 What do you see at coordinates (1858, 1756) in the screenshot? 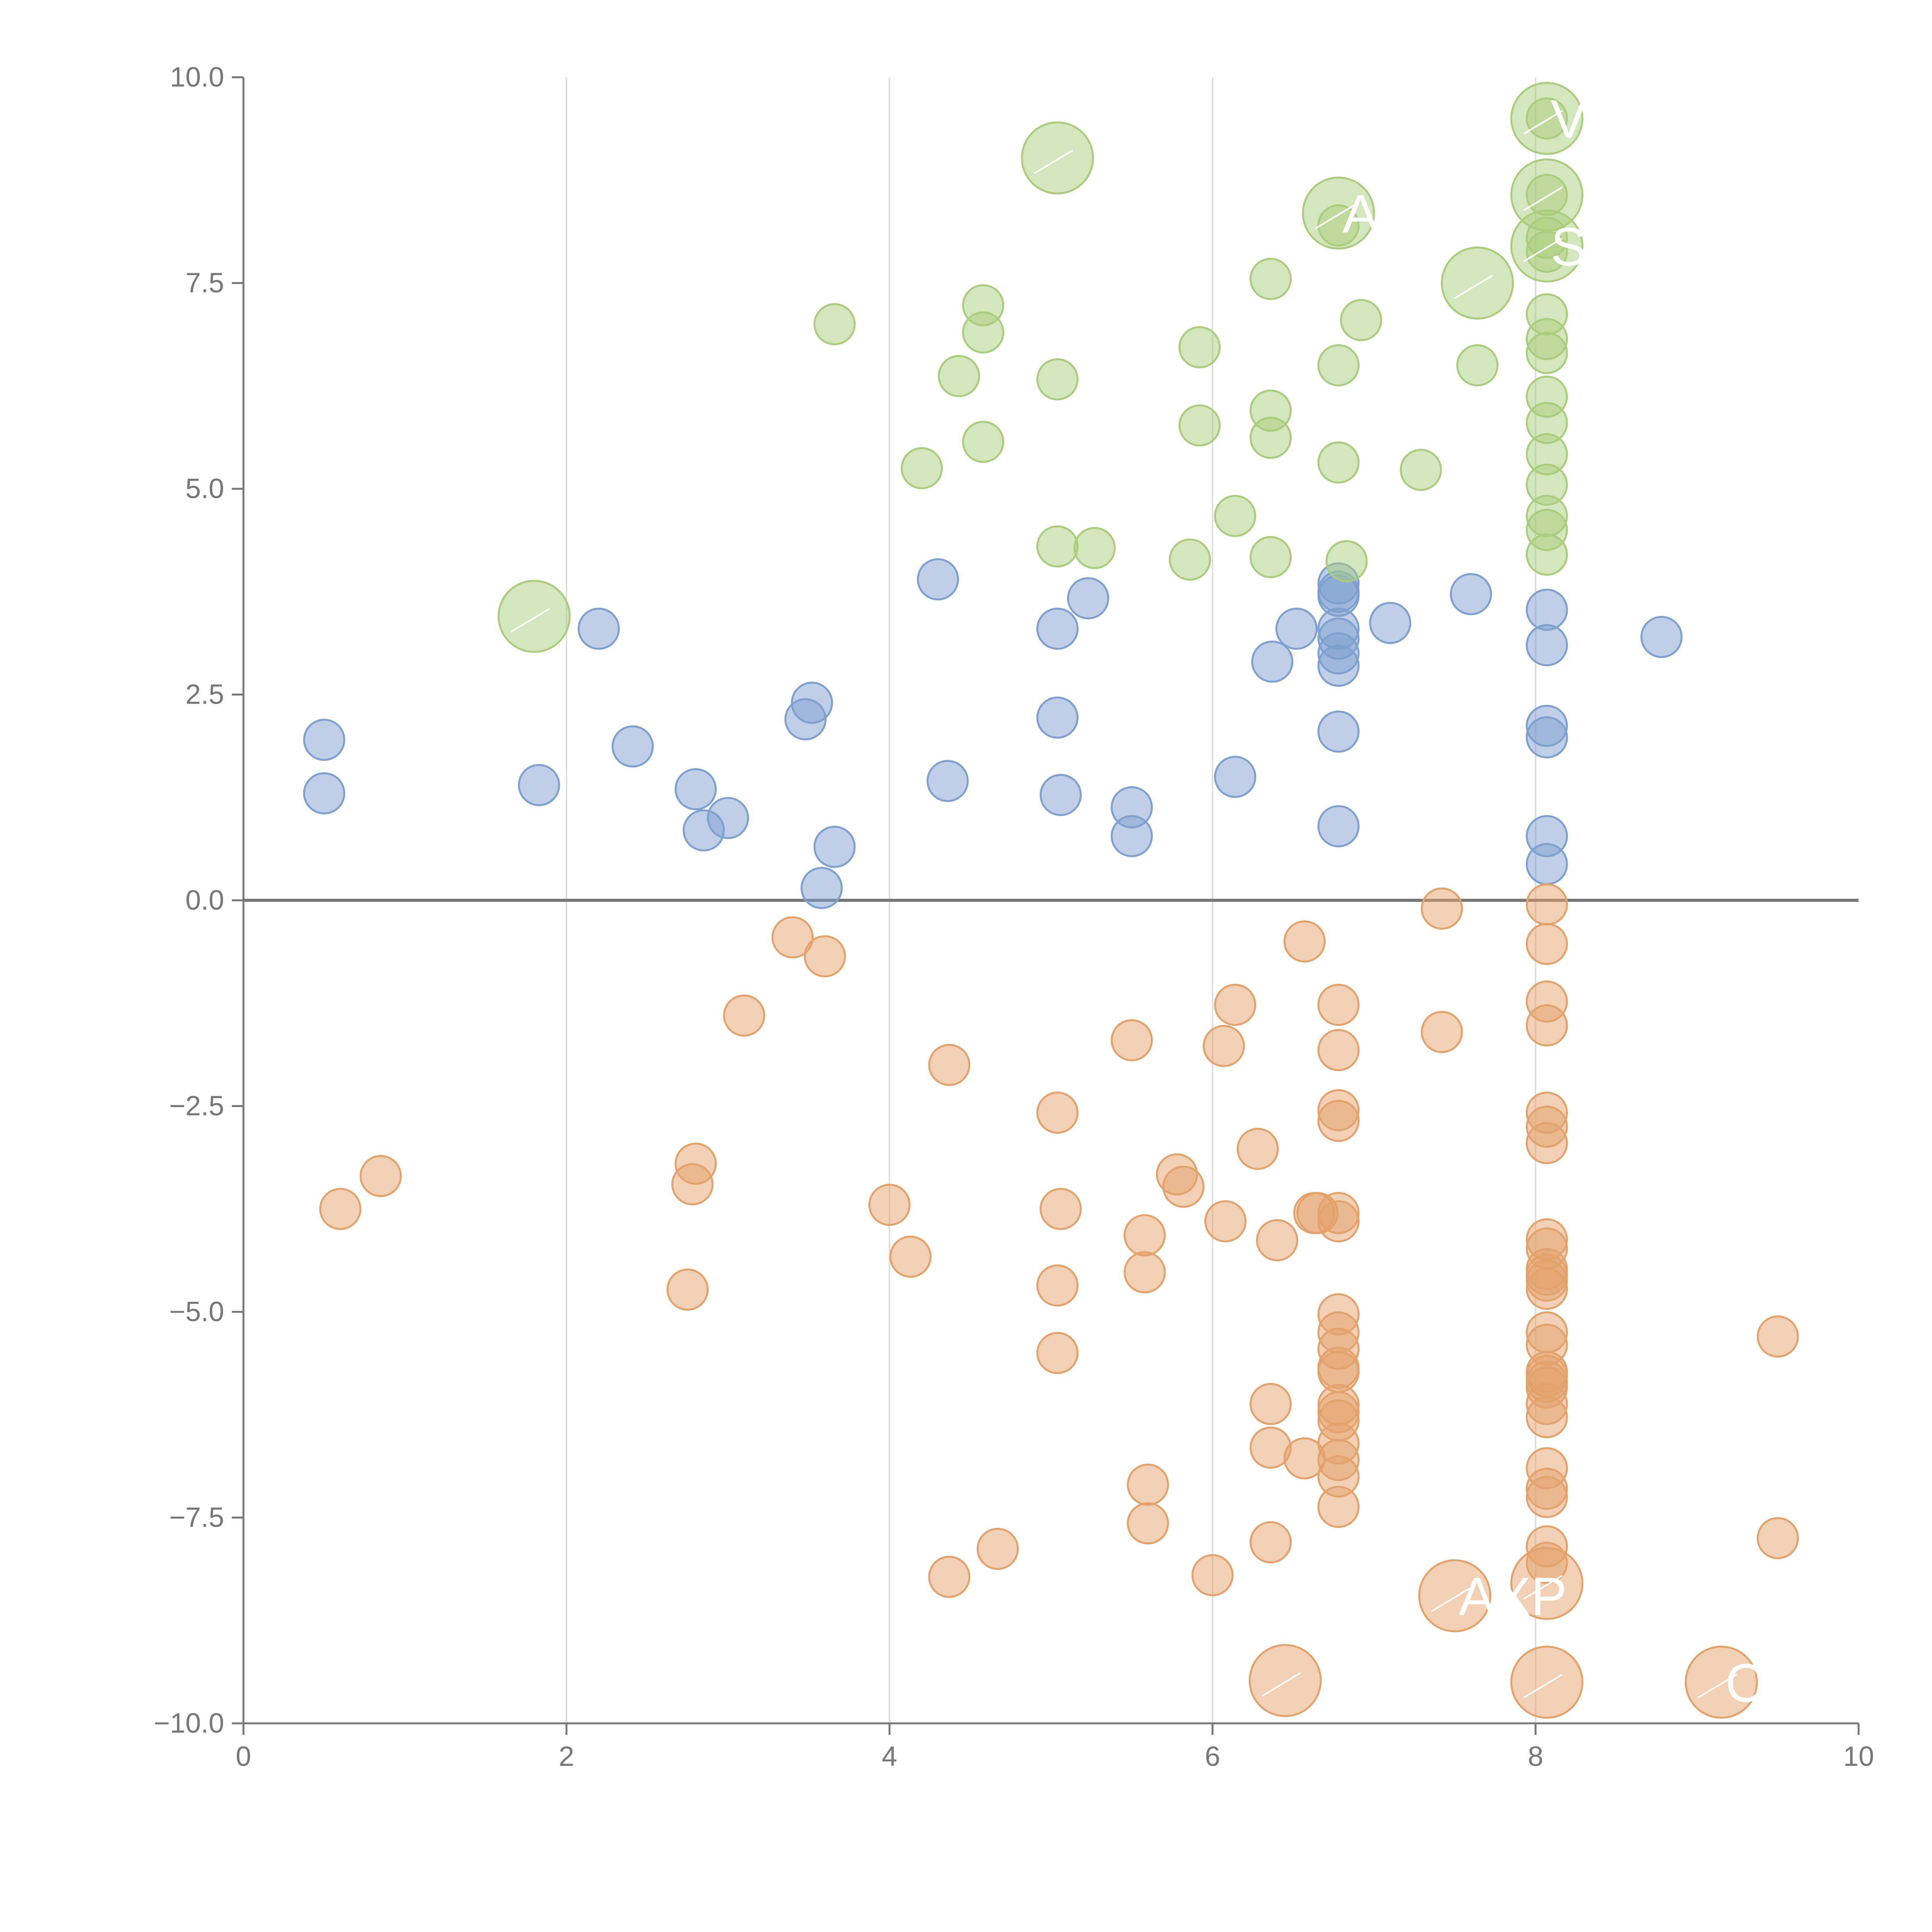
I see `x-tick-label: 10` at bounding box center [1858, 1756].